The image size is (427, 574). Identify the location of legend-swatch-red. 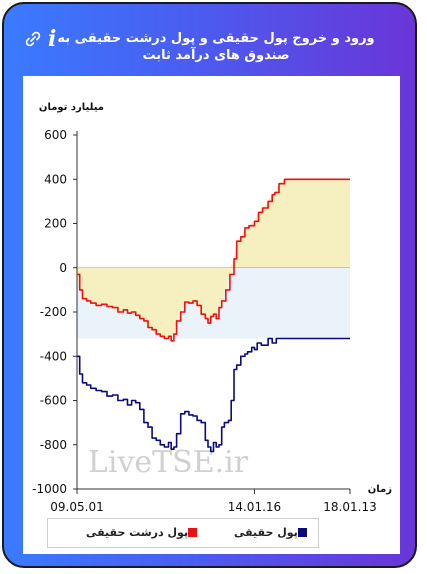
(193, 532).